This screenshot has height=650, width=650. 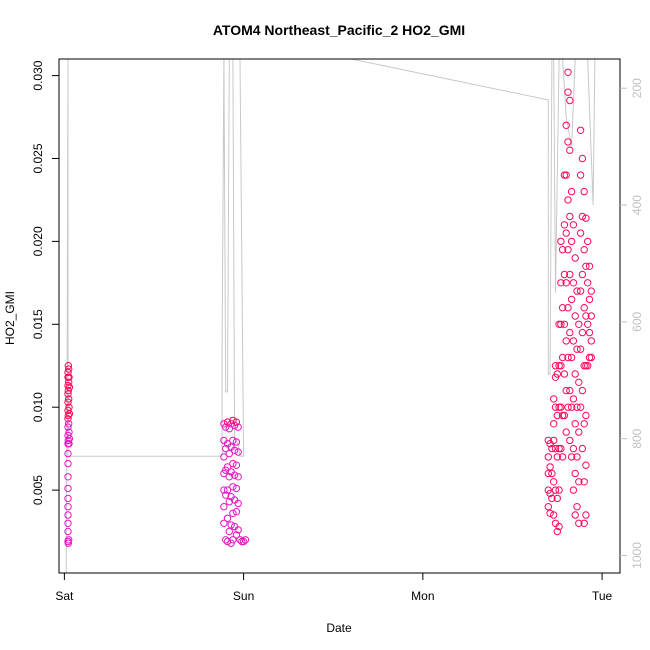 What do you see at coordinates (243, 596) in the screenshot?
I see `x-tick-label: Sun` at bounding box center [243, 596].